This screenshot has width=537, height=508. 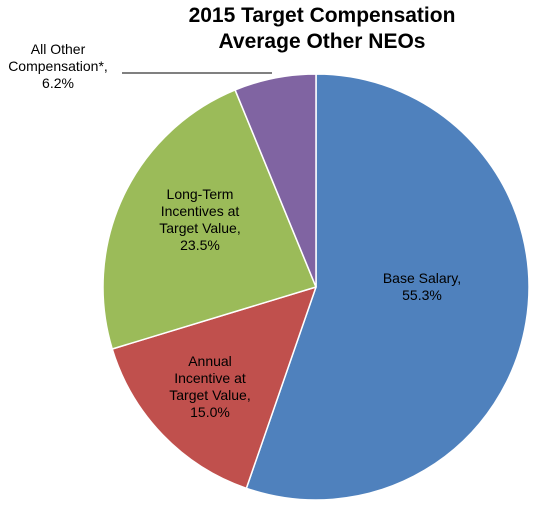 I want to click on slice-label-line: 55.3%, so click(x=422, y=295).